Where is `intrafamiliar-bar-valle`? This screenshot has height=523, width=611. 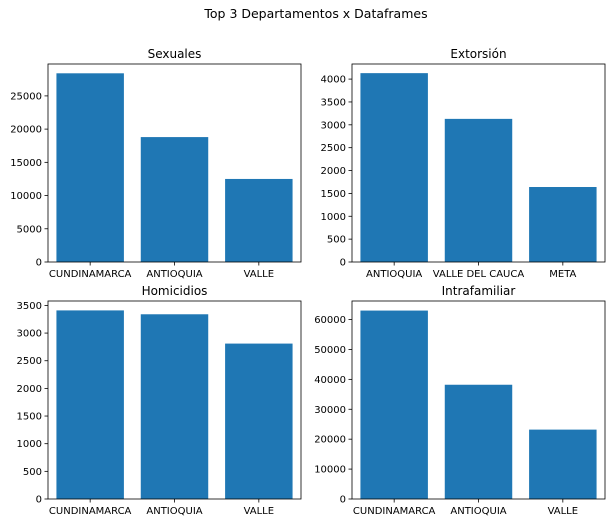
intrafamiliar-bar-valle is located at coordinates (563, 464).